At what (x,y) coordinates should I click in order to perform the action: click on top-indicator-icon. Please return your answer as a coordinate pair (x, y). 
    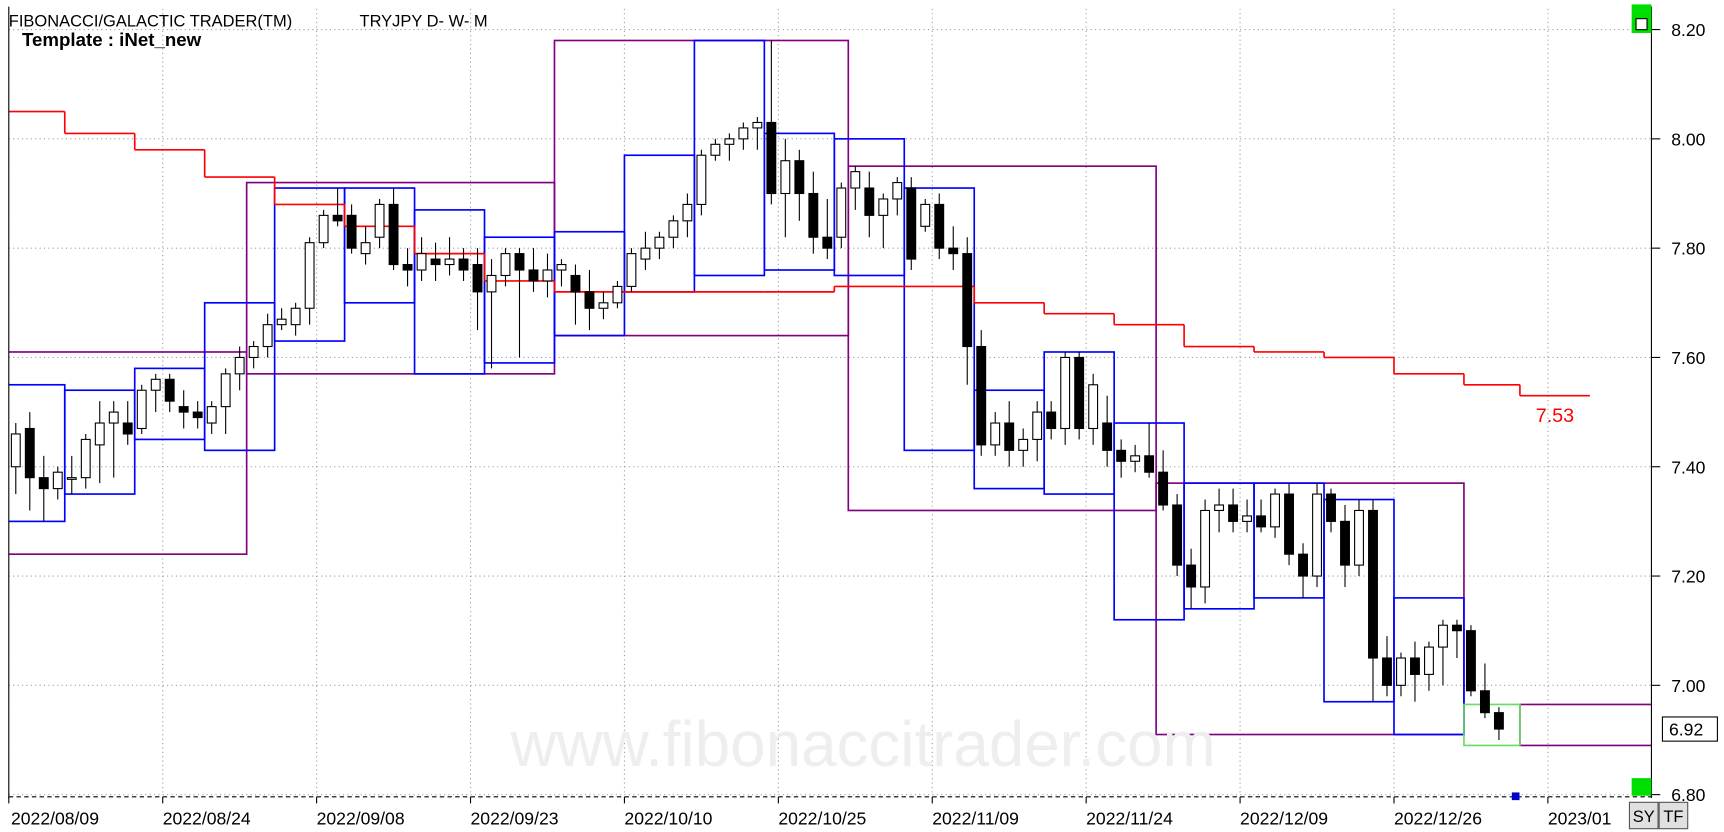
    Looking at the image, I should click on (1641, 24).